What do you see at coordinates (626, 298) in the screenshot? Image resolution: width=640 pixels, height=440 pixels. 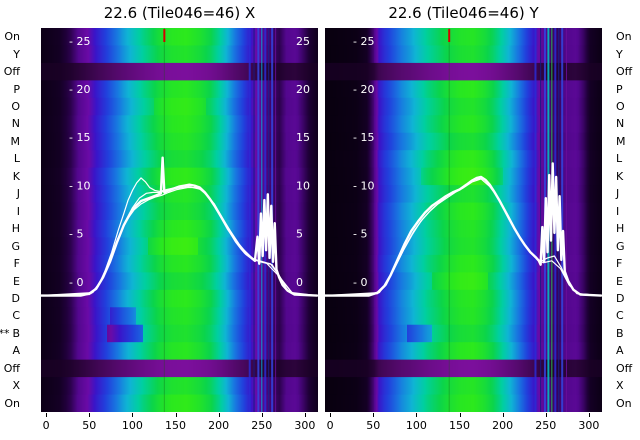 I see `row-label: D` at bounding box center [626, 298].